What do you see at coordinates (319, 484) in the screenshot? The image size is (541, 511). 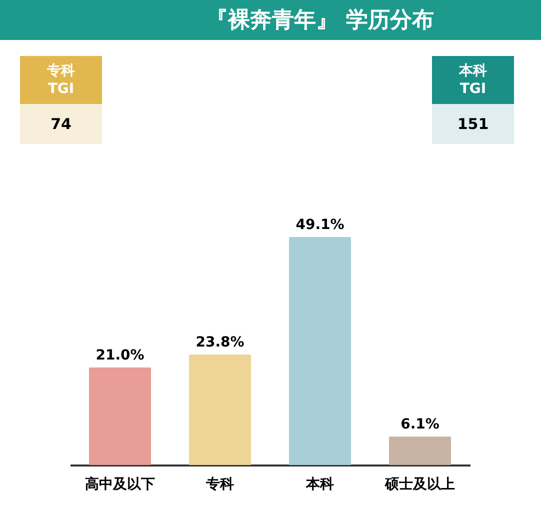 I see `x-tick-label: 本科` at bounding box center [319, 484].